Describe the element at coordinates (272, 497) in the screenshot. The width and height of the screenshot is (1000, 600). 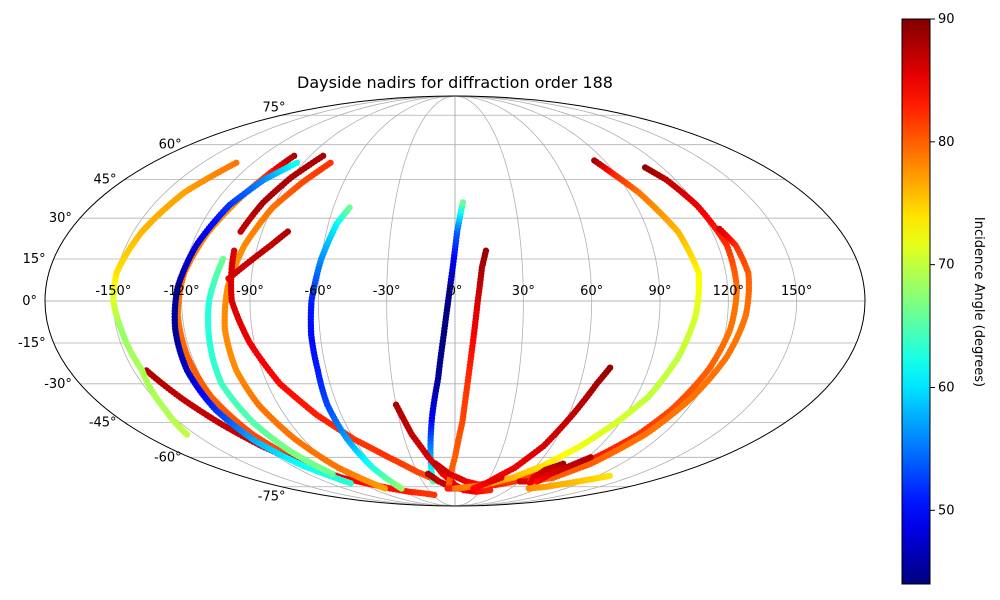
I see `lat-tick-label: -75°` at that location.